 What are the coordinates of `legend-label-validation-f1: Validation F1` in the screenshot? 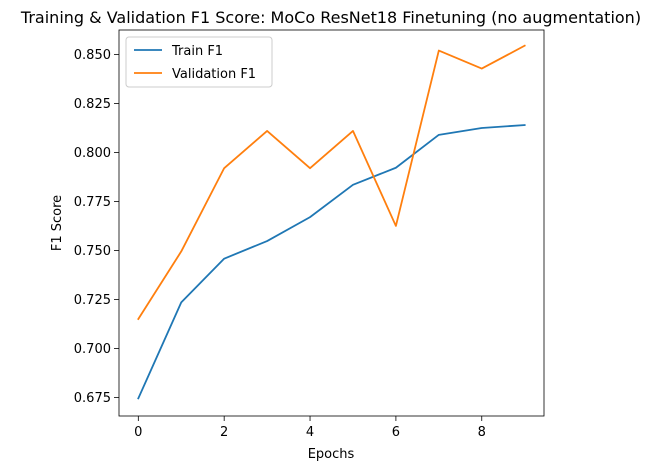 It's located at (214, 74).